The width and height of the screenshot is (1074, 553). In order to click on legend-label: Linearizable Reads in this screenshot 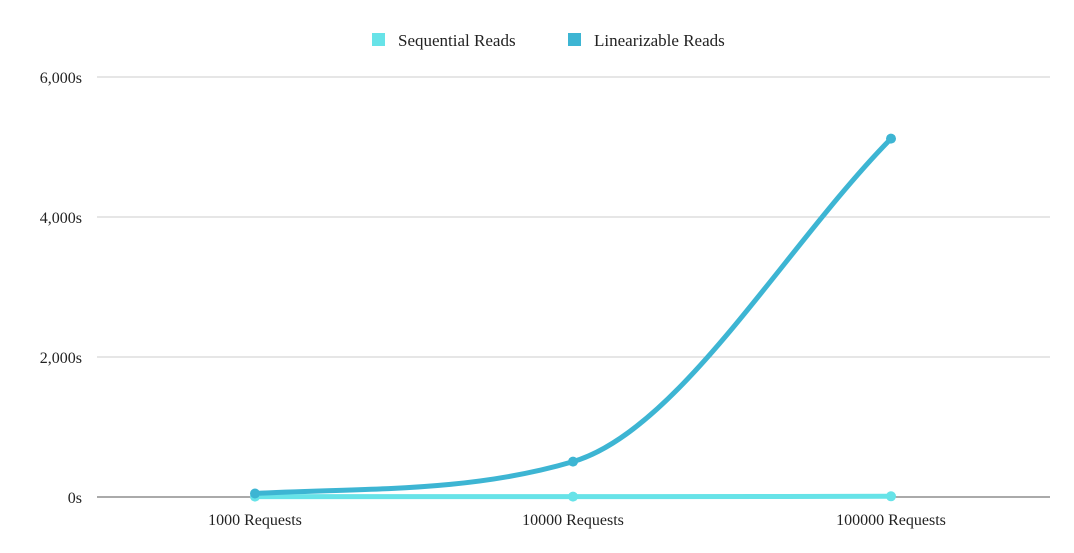, I will do `click(659, 40)`.